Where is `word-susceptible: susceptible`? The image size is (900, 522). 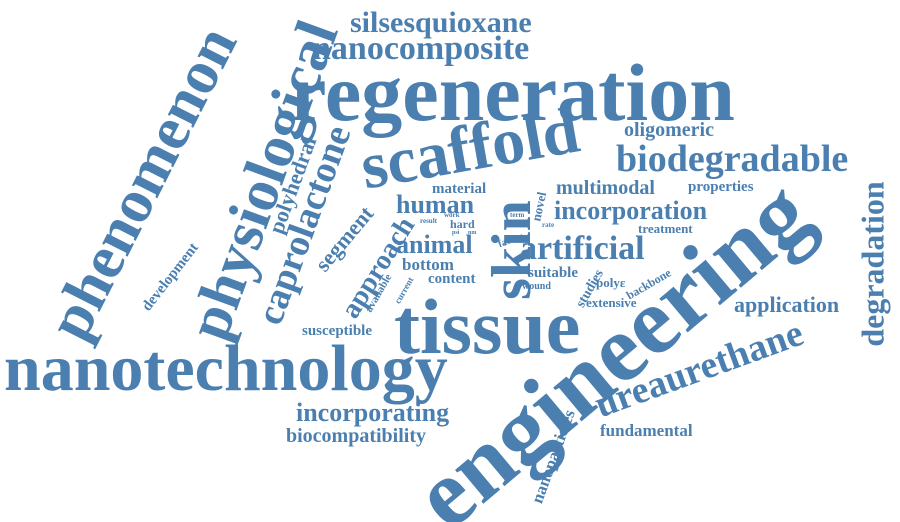
word-susceptible: susceptible is located at coordinates (337, 331).